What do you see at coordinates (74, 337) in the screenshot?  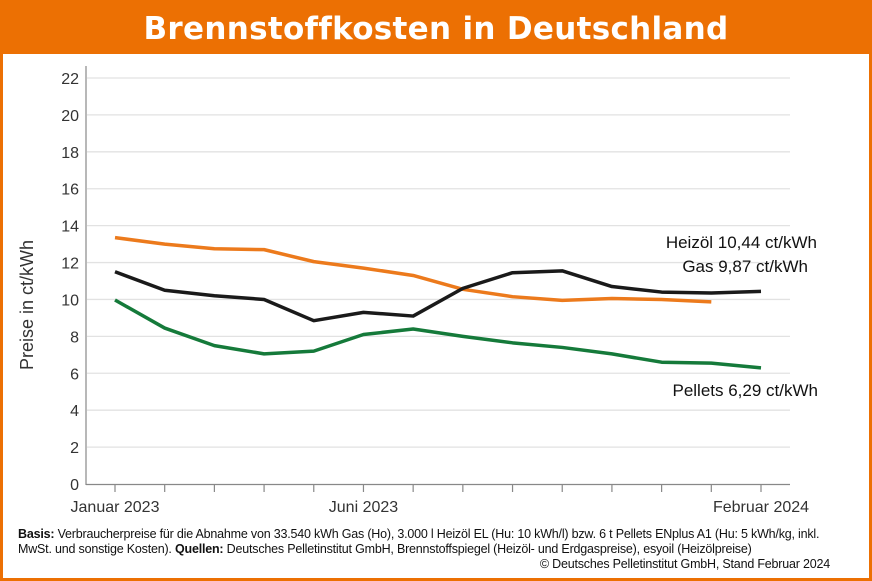 I see `y-tick-label: 8` at bounding box center [74, 337].